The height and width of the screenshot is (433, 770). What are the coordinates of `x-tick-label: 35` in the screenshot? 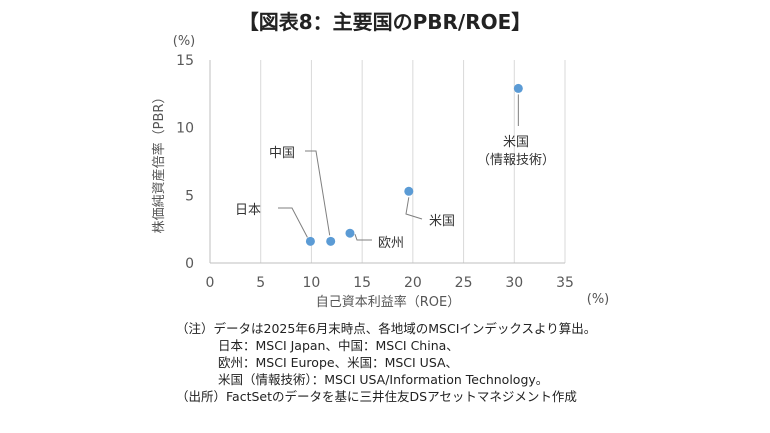 It's located at (565, 283).